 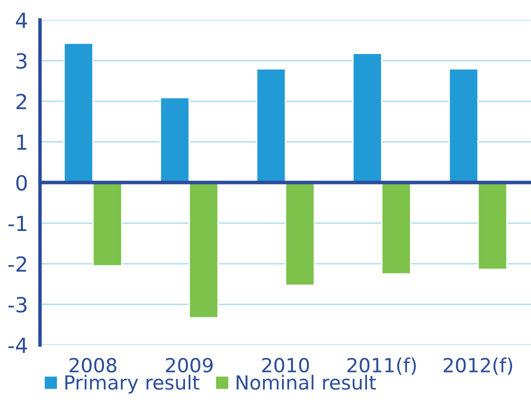 I want to click on x-tick-label: 2010, so click(x=285, y=365).